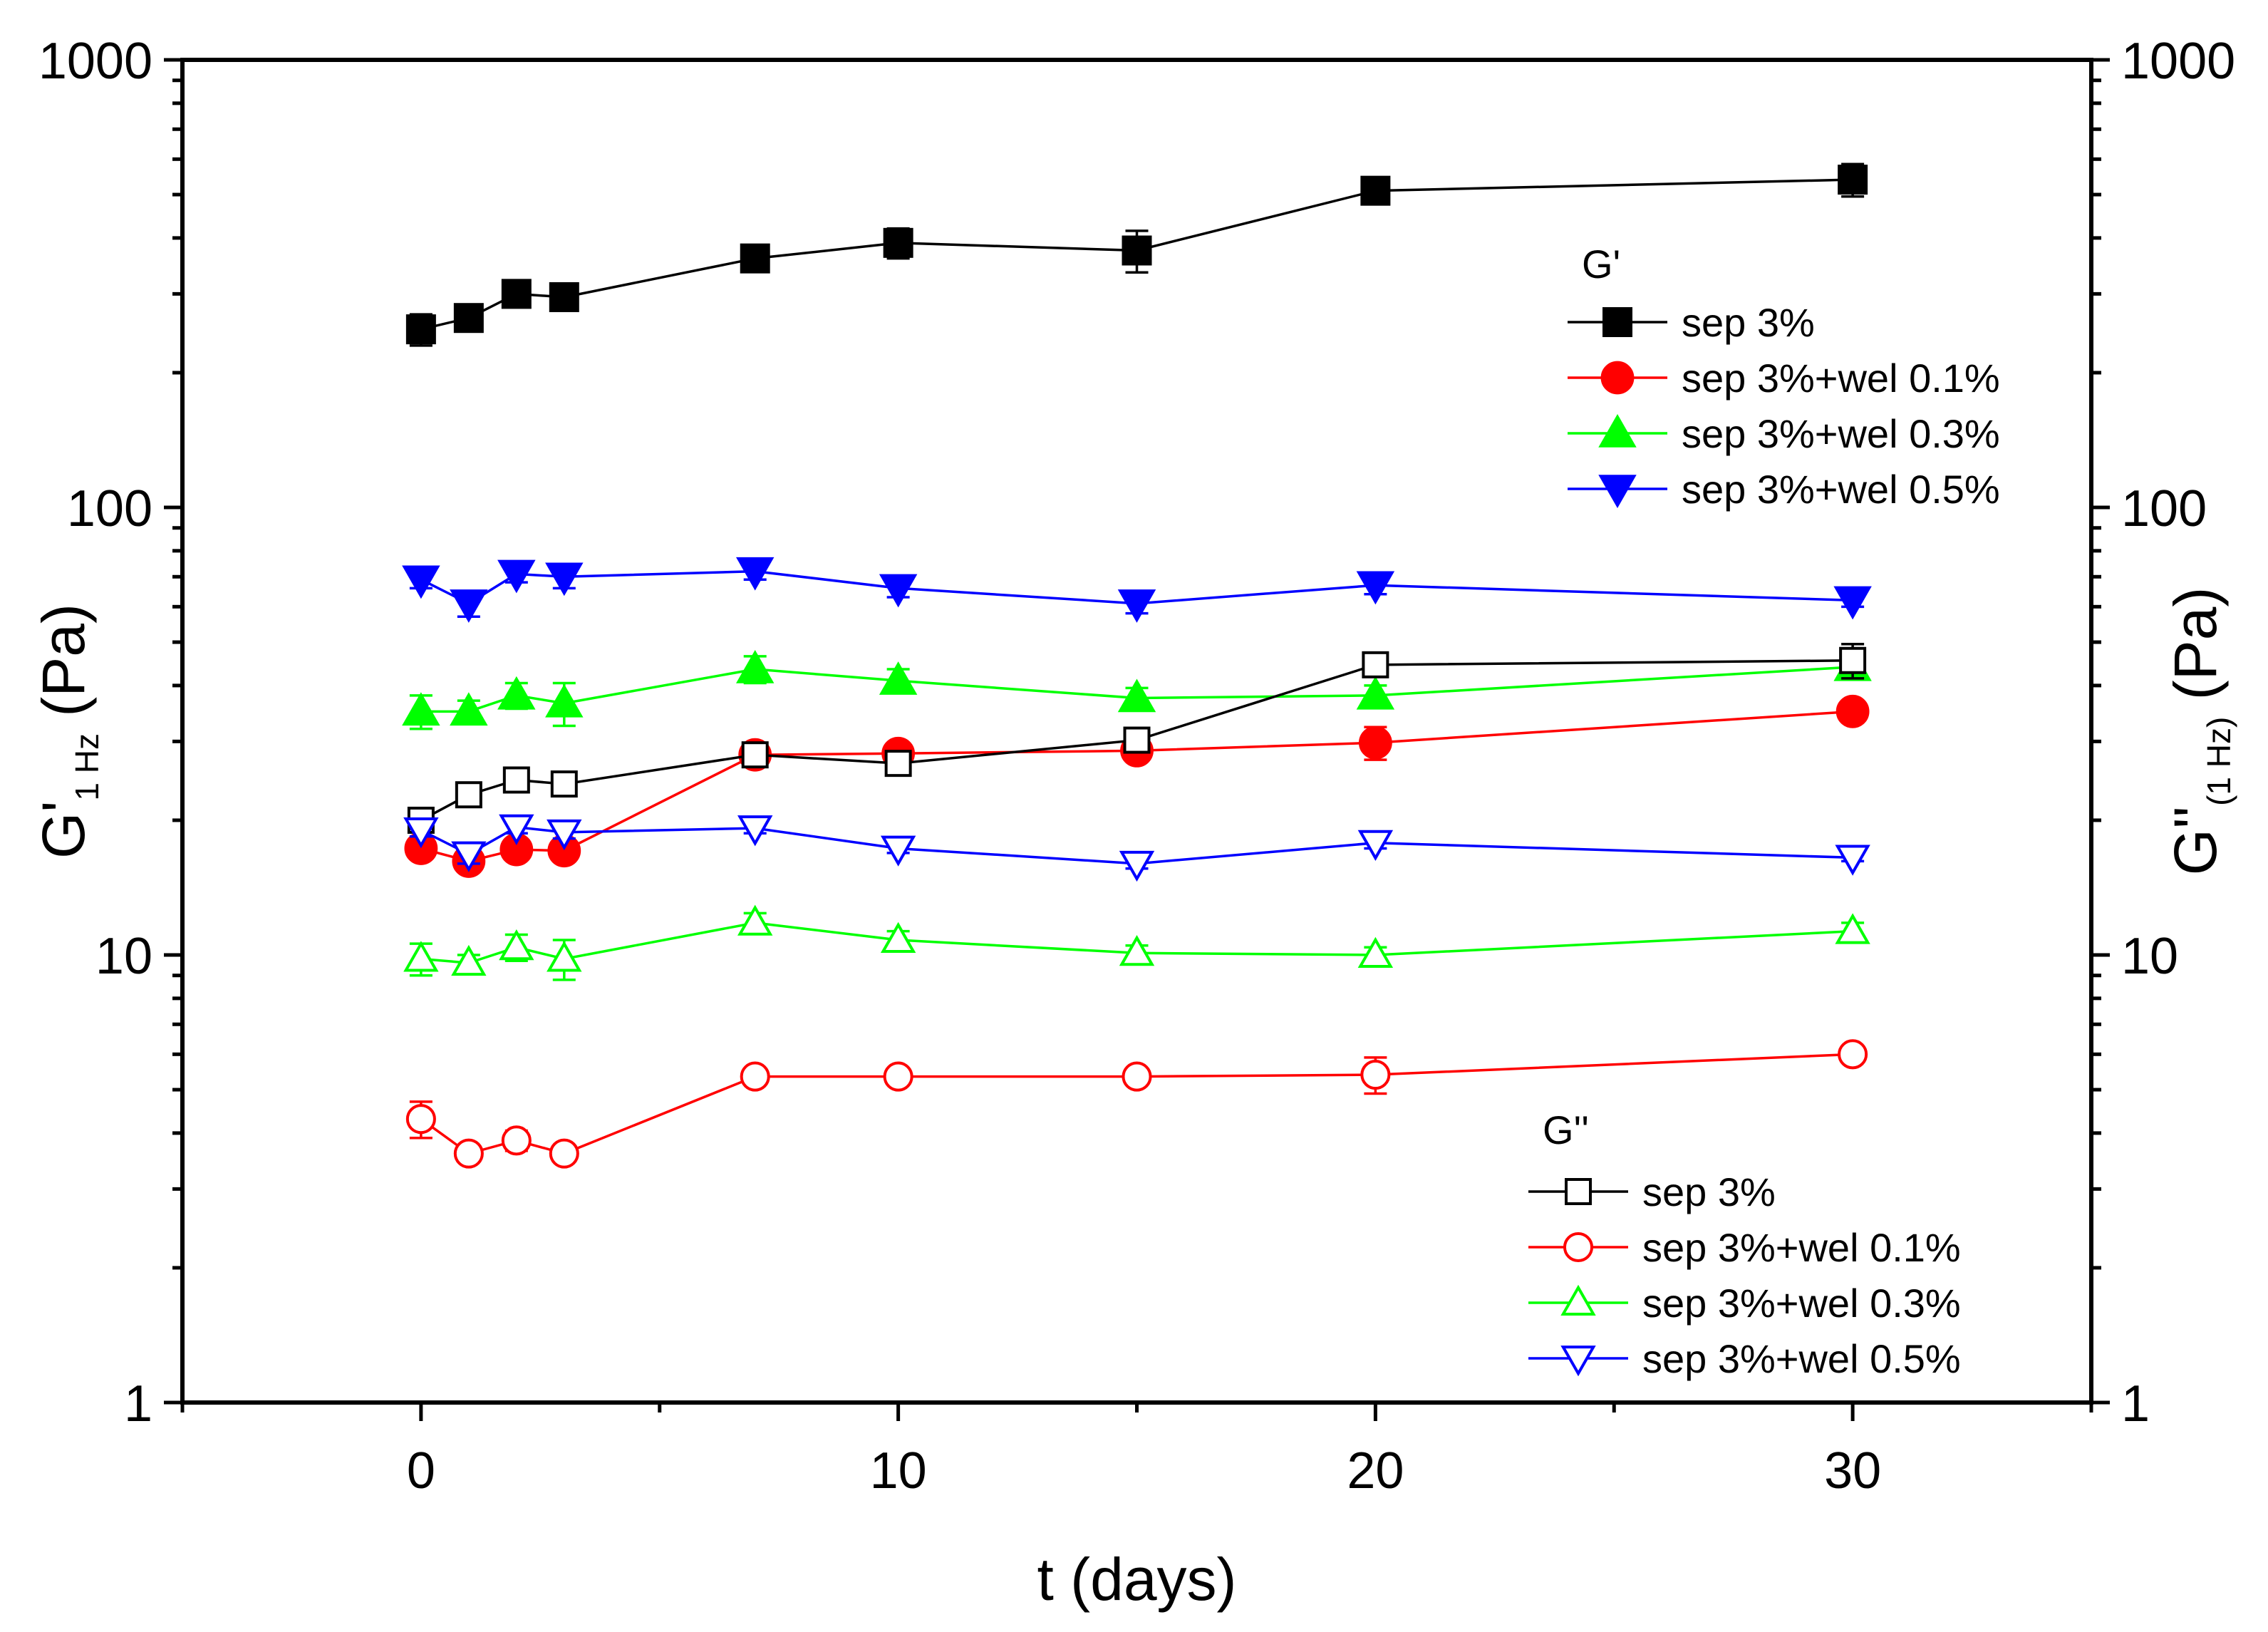 The height and width of the screenshot is (1632, 2268). What do you see at coordinates (1566, 1129) in the screenshot?
I see `legend-title: G''` at bounding box center [1566, 1129].